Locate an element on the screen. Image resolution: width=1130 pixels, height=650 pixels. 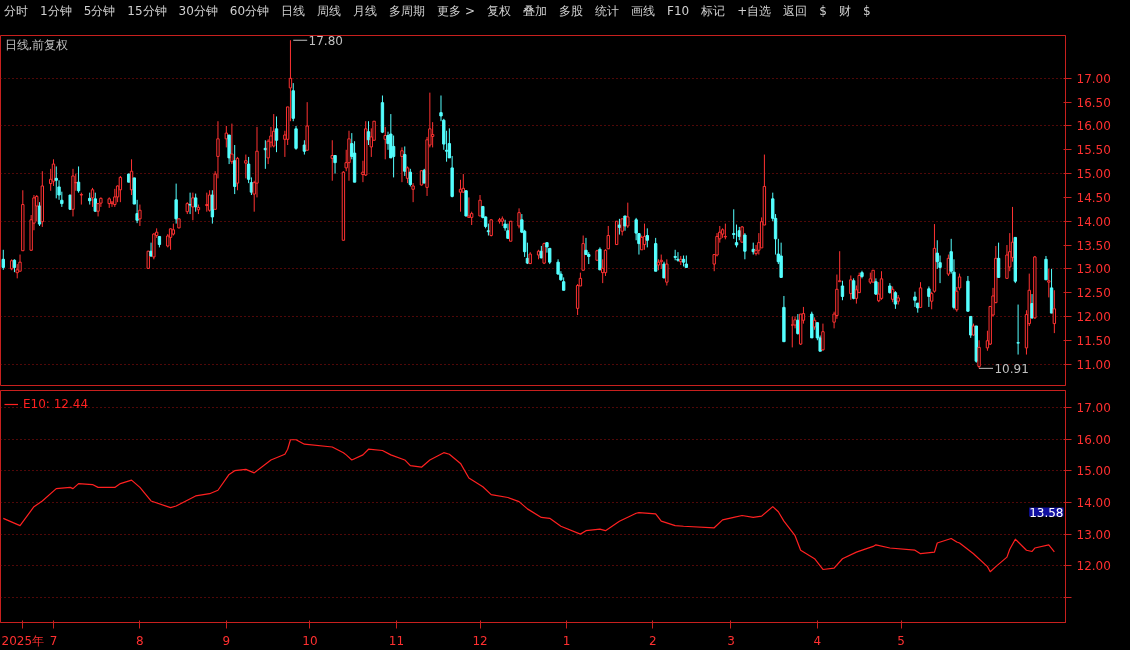
x-tick-label: 3 is located at coordinates (731, 640).